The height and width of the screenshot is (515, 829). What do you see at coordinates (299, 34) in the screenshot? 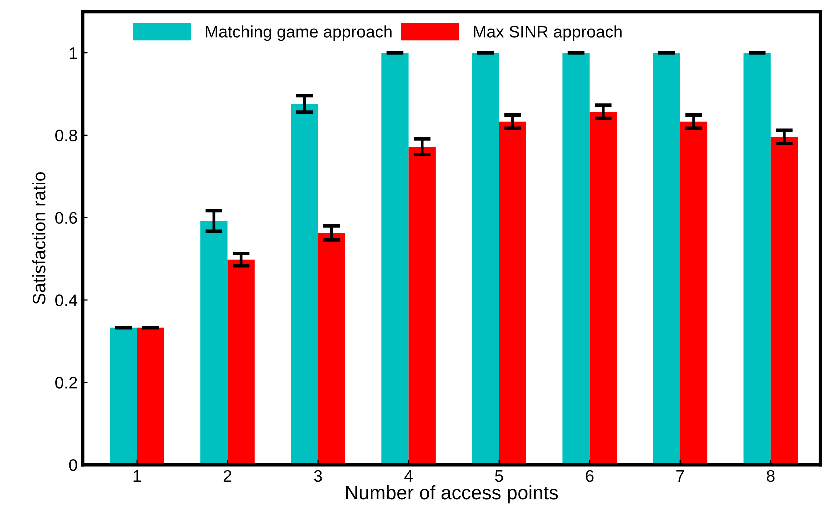
I see `legend-label: Matching game approach` at bounding box center [299, 34].